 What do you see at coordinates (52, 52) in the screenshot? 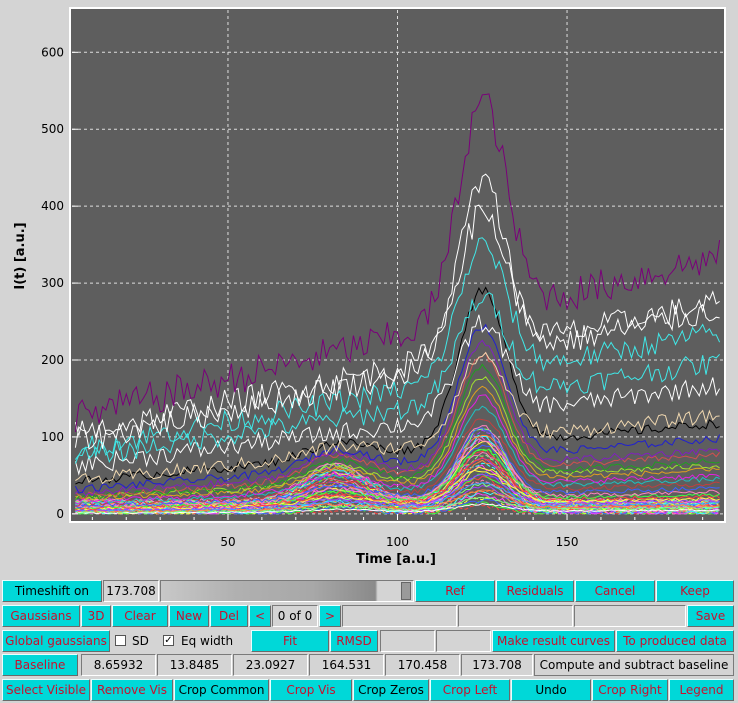
I see `y-tick-label: 600` at bounding box center [52, 52].